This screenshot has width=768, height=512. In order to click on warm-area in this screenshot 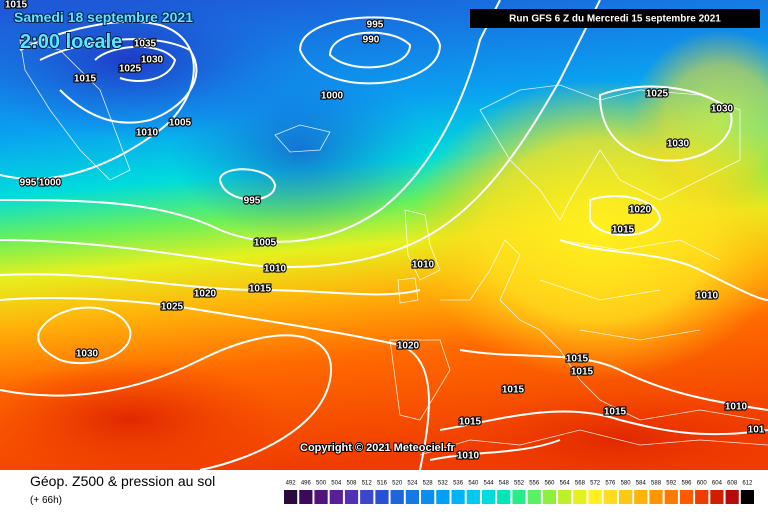, I will do `click(609, 440)`.